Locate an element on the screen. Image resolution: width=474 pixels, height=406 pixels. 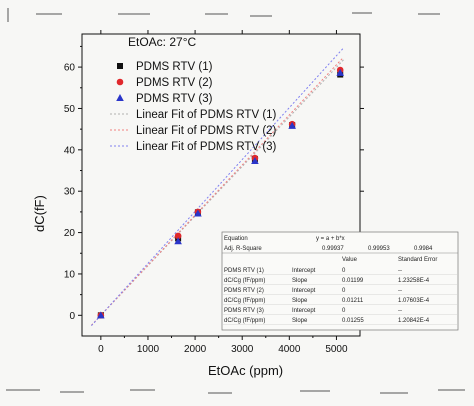
x-tick-label: 0 is located at coordinates (101, 349).